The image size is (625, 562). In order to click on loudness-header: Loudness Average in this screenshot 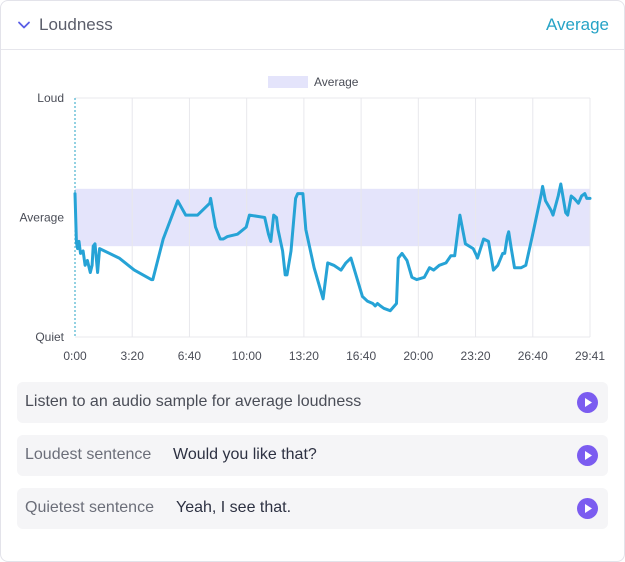, I will do `click(312, 25)`.